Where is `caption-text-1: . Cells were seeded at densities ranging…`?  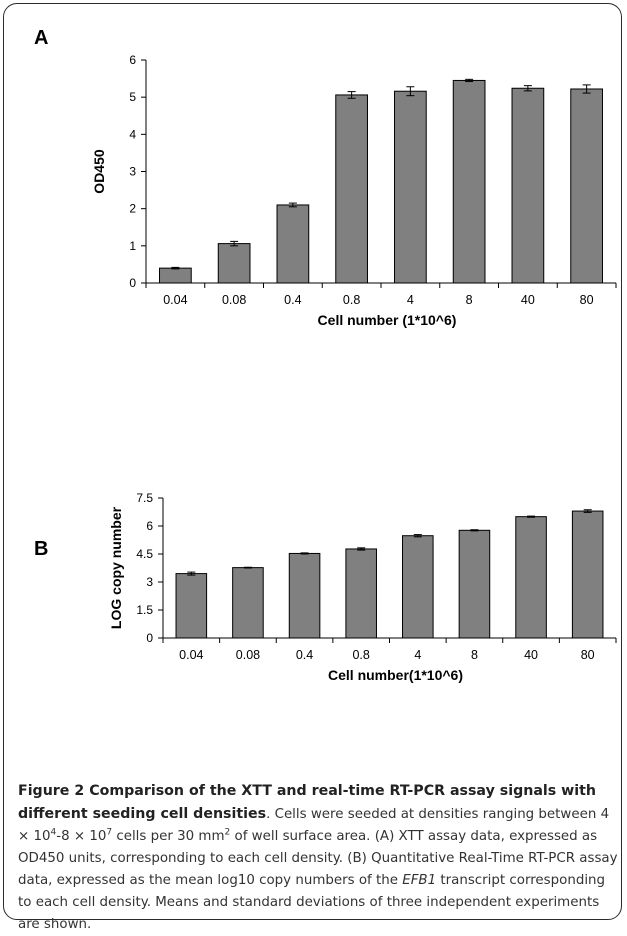
caption-text-1: . Cells were seeded at densities ranging… is located at coordinates (314, 825).